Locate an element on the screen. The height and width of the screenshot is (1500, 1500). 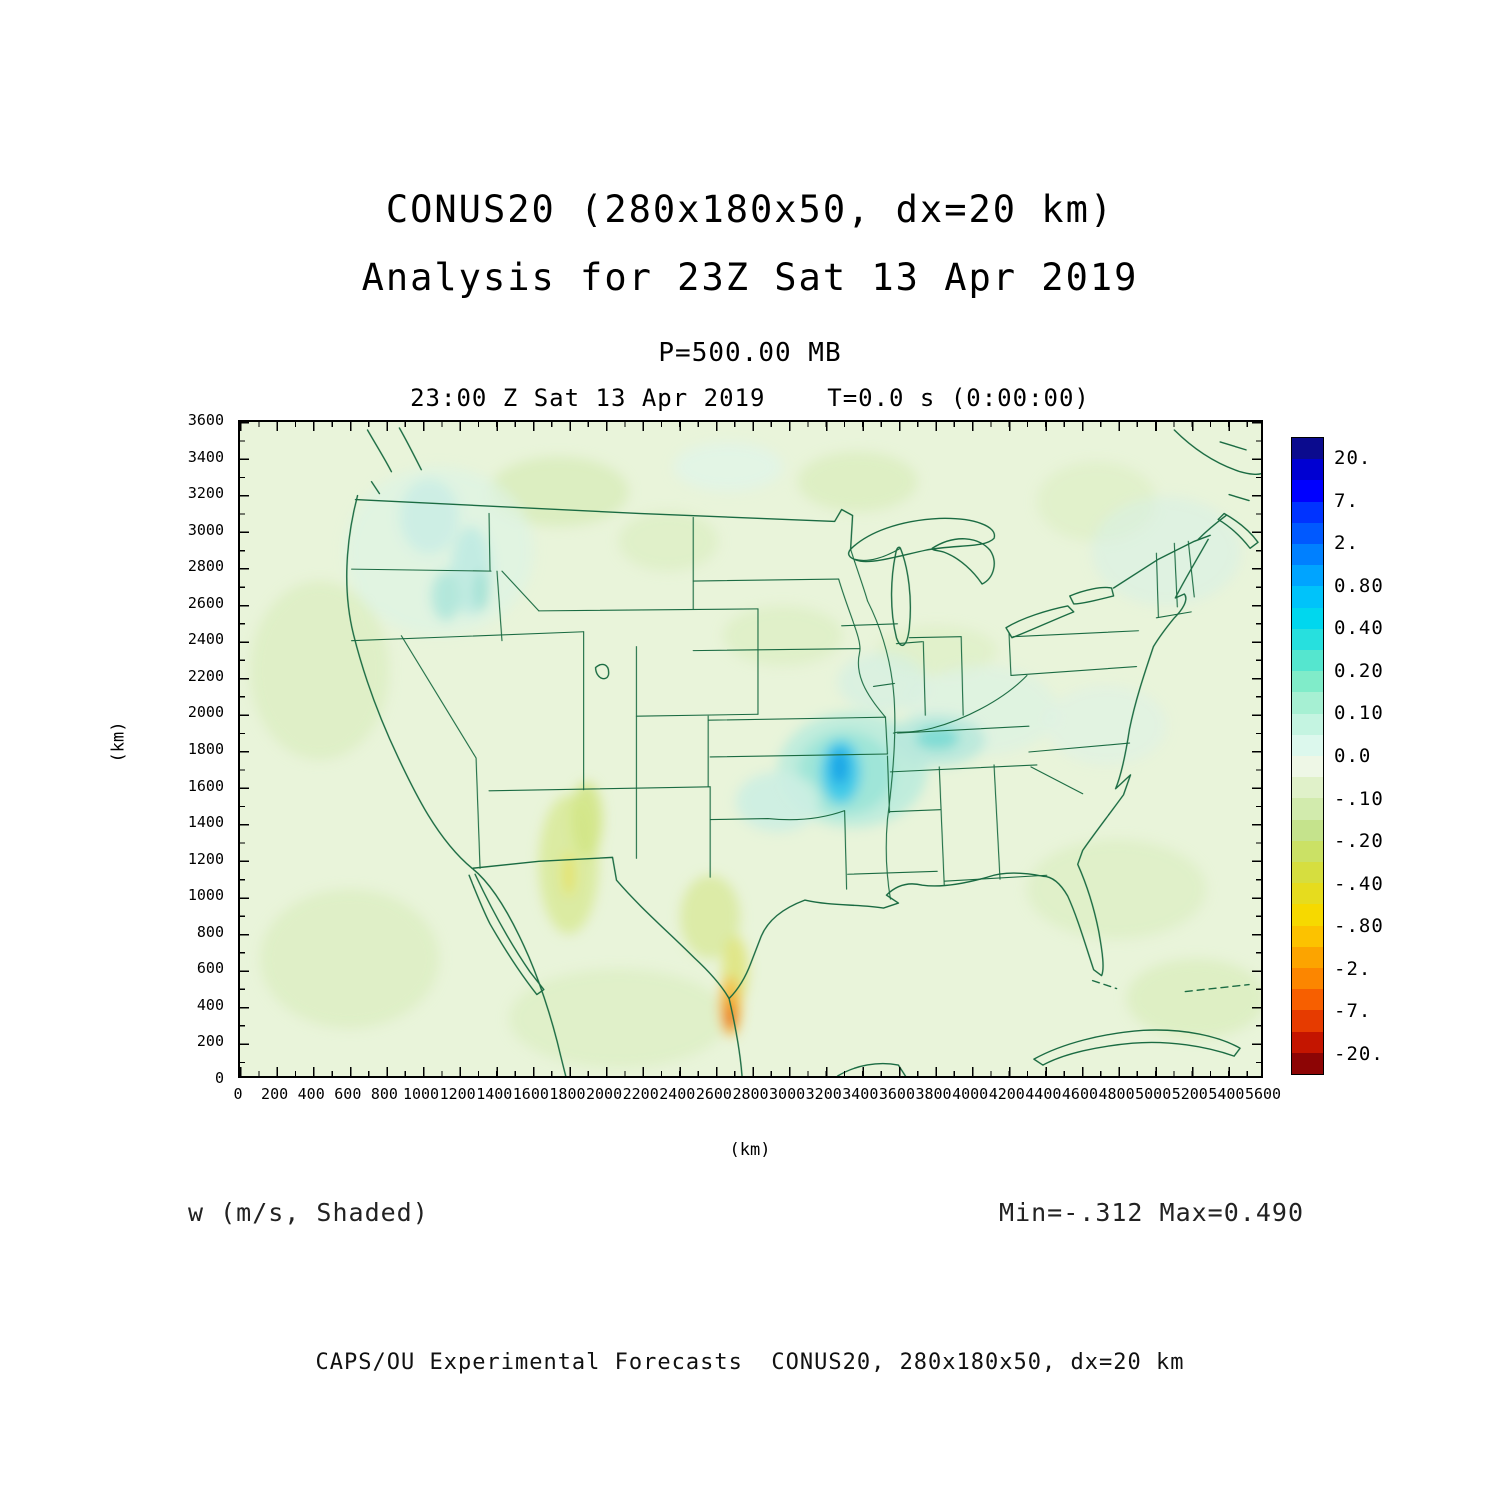
x-tick-label: 1000 is located at coordinates (421, 1094).